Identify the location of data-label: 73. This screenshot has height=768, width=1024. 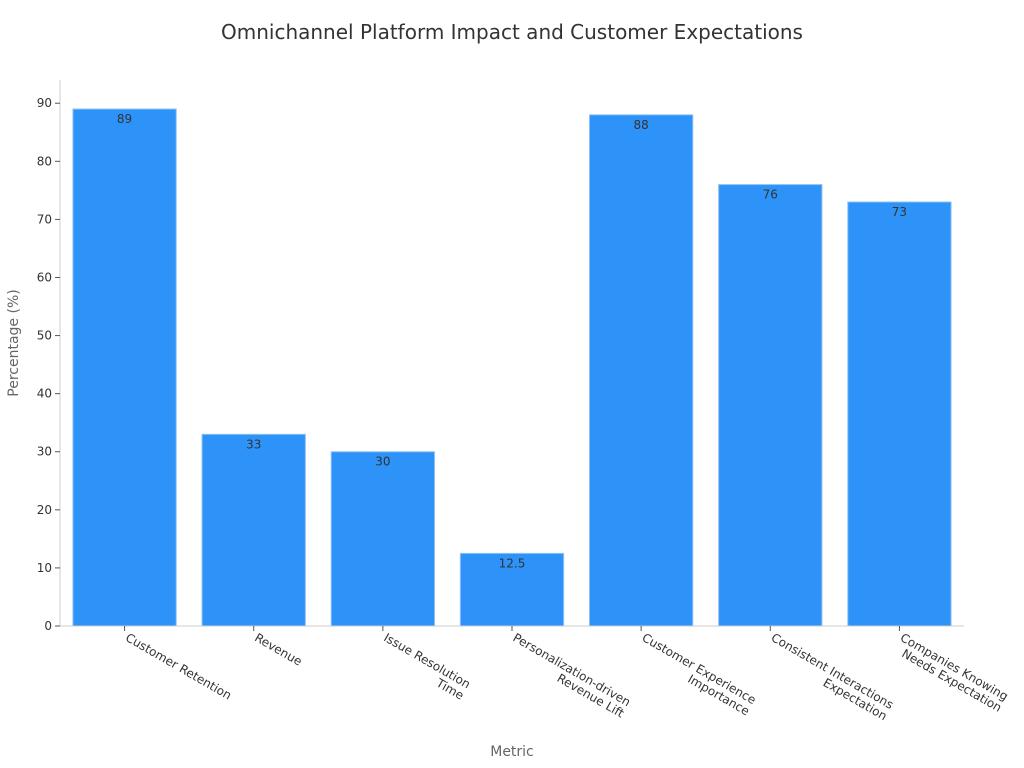
(899, 212).